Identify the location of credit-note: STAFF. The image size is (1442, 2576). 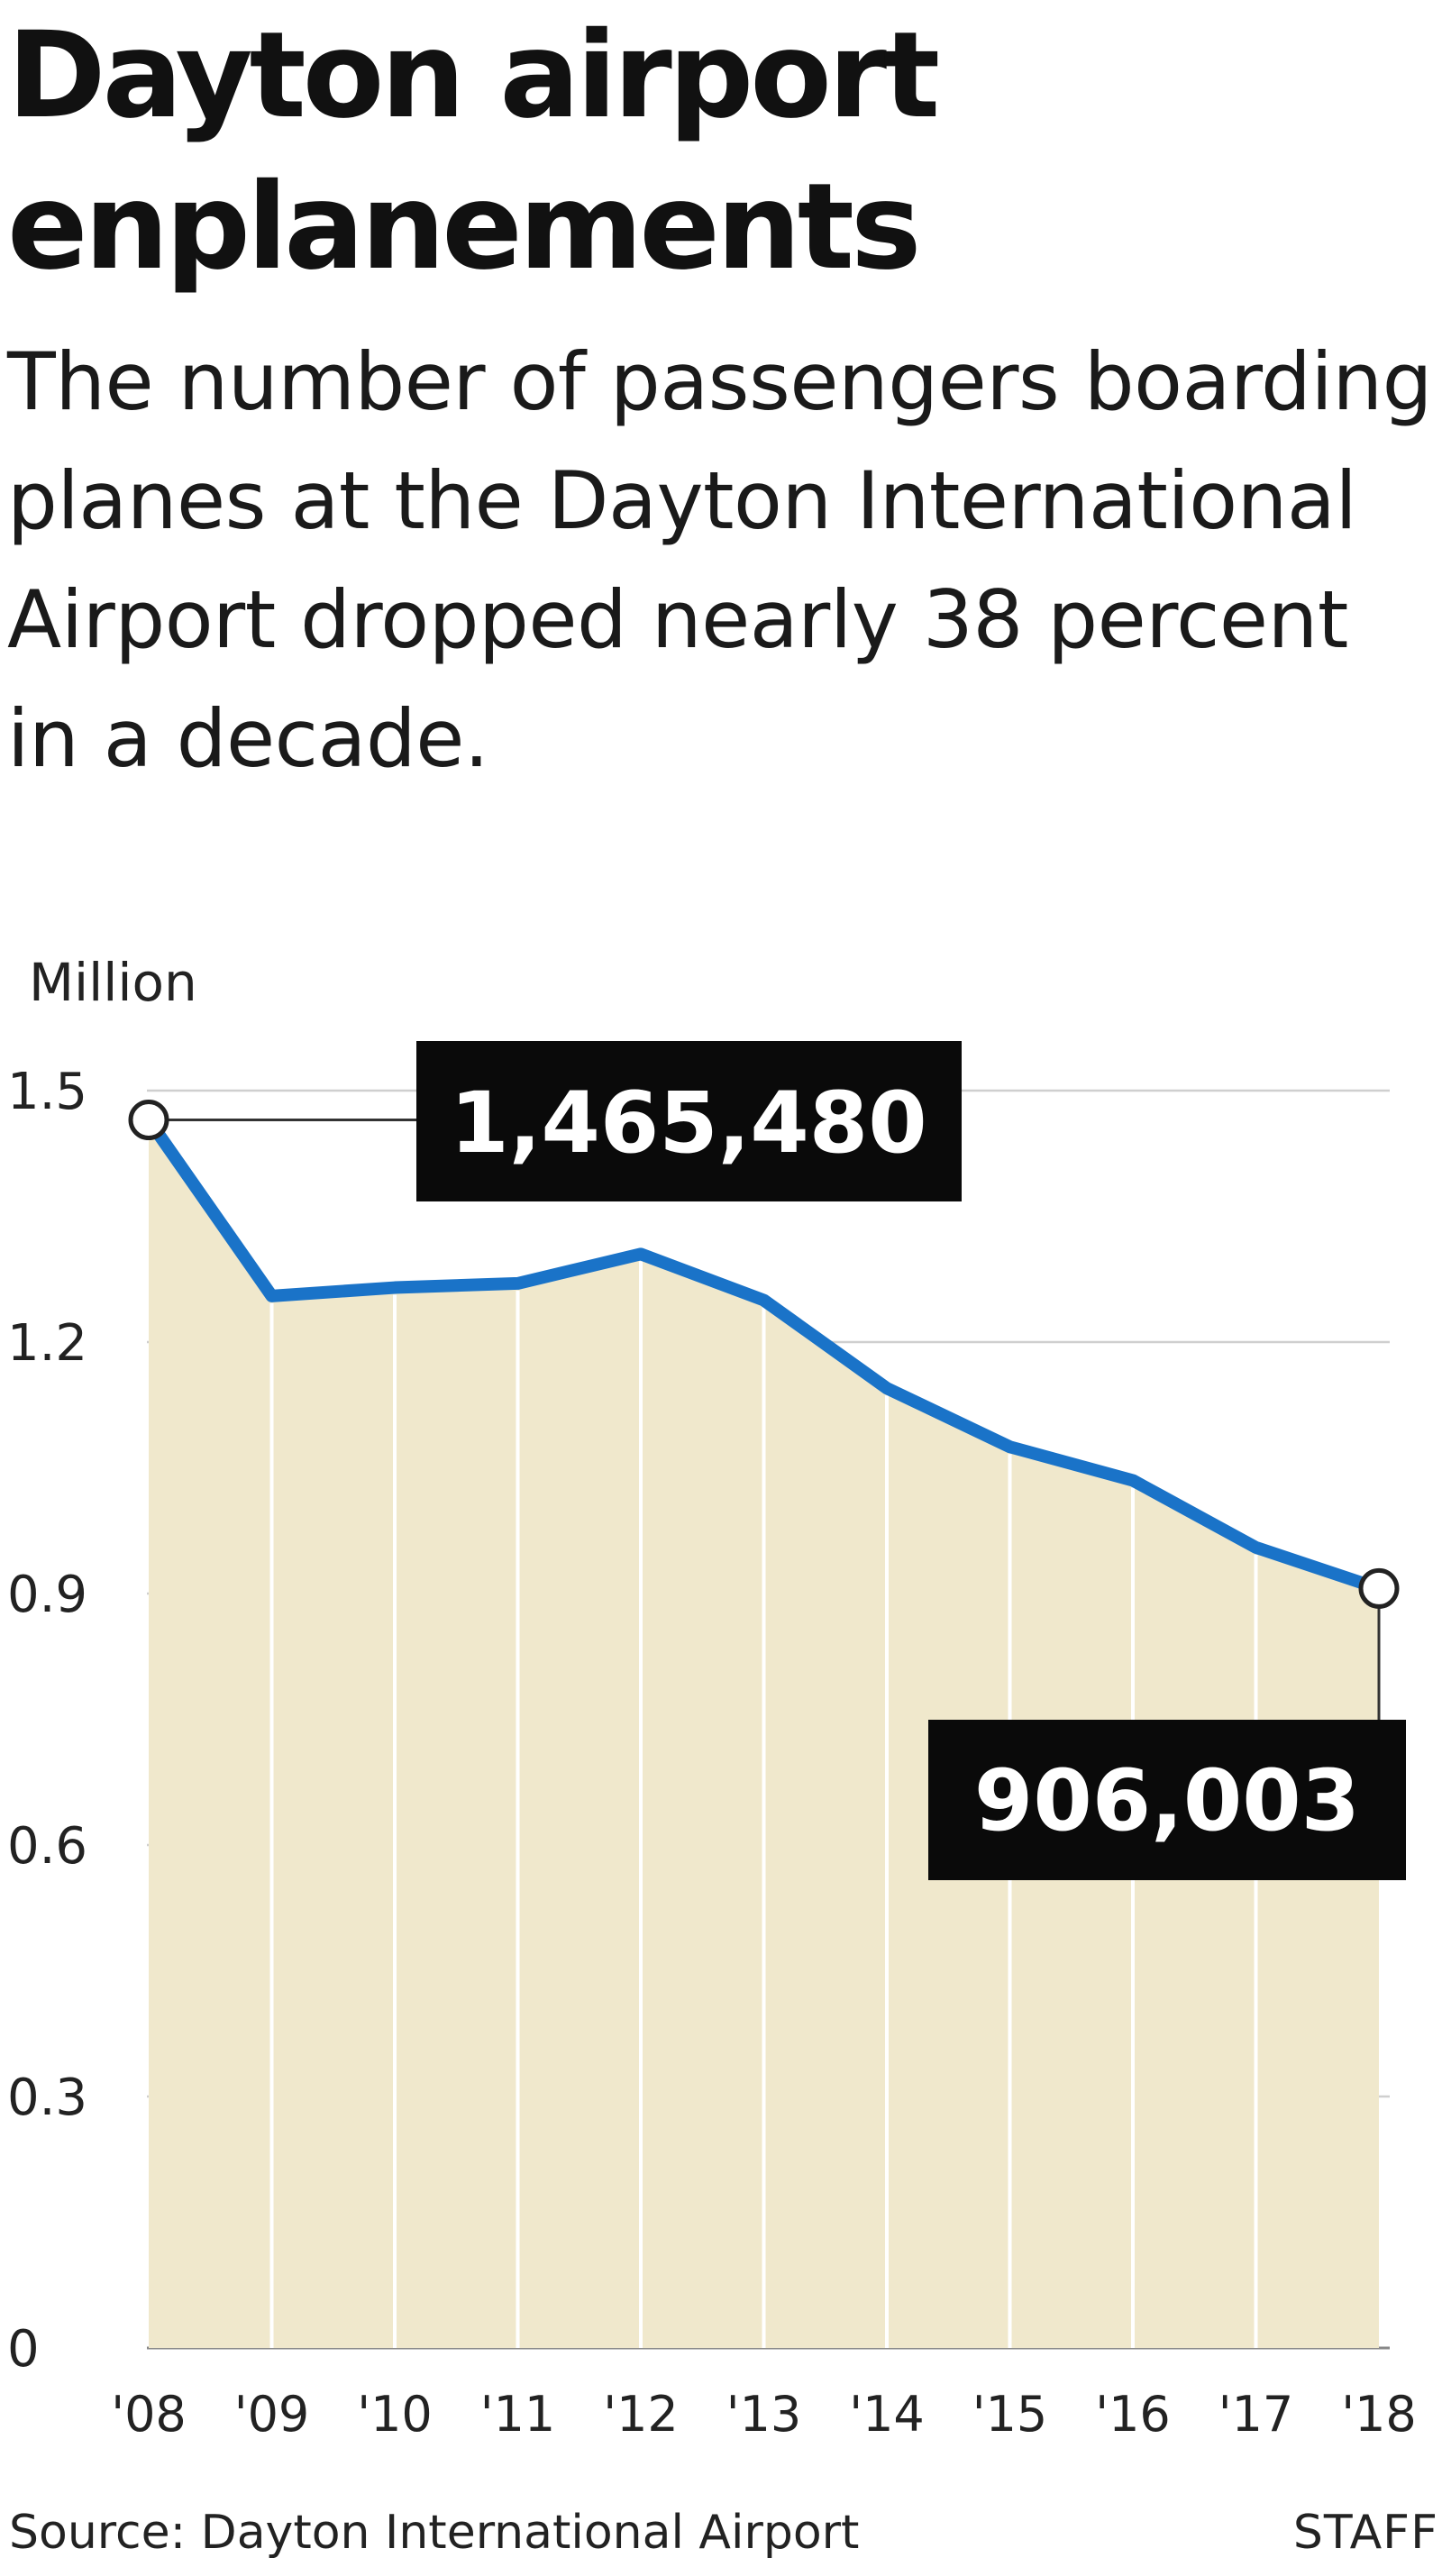
(1365, 2533).